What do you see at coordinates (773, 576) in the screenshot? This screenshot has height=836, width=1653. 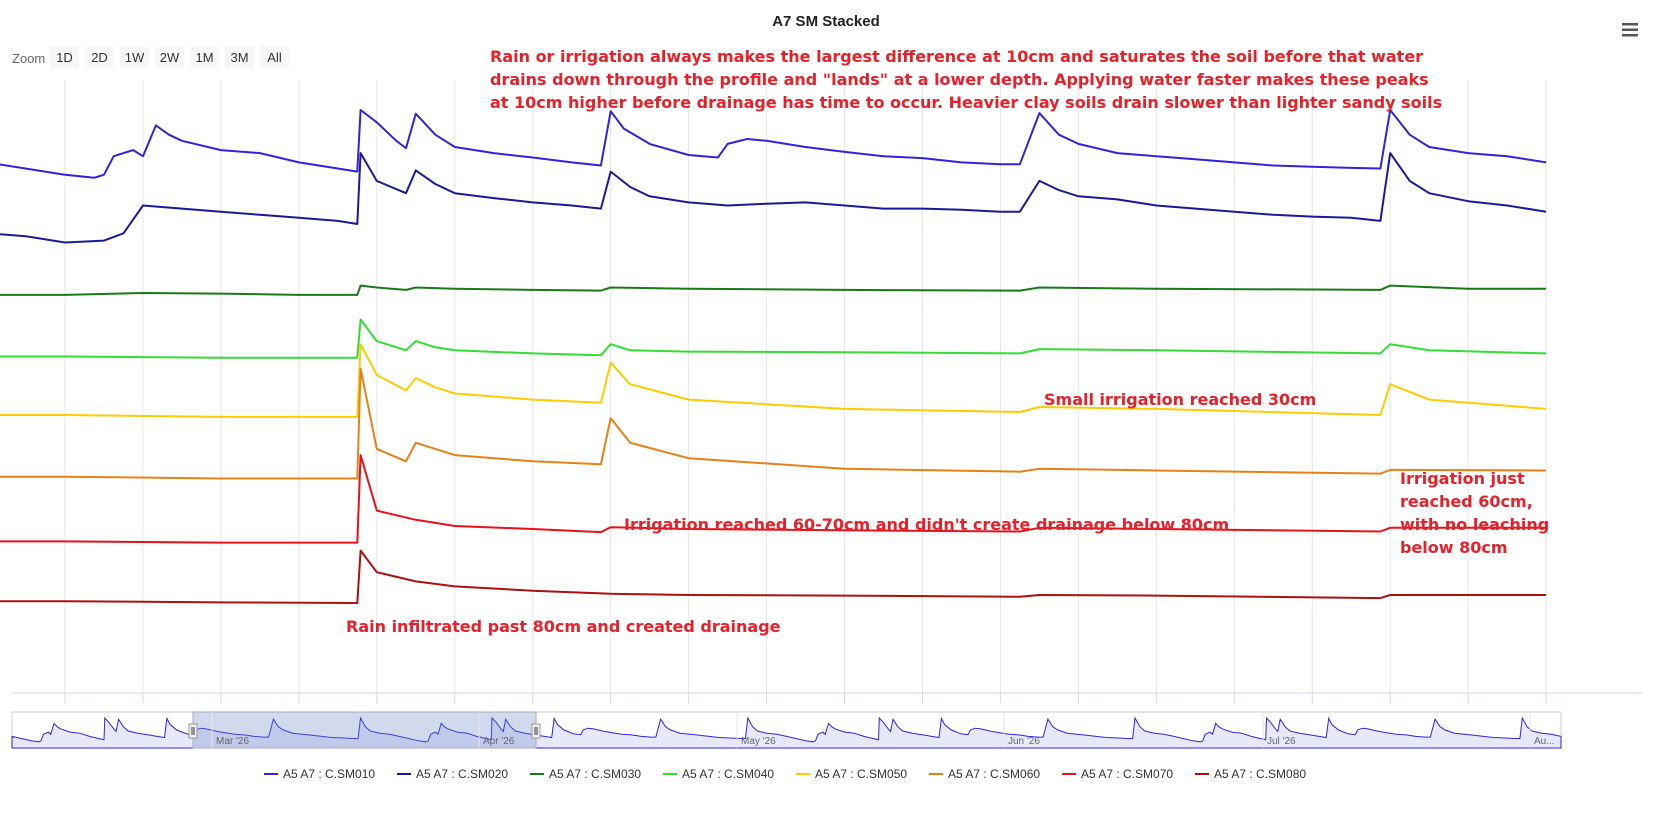 I see `series-line-sm080` at bounding box center [773, 576].